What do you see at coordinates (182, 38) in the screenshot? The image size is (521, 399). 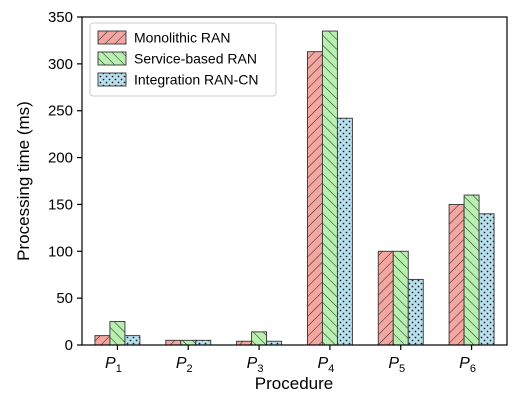 I see `legend-label-1: Monolithic RAN` at bounding box center [182, 38].